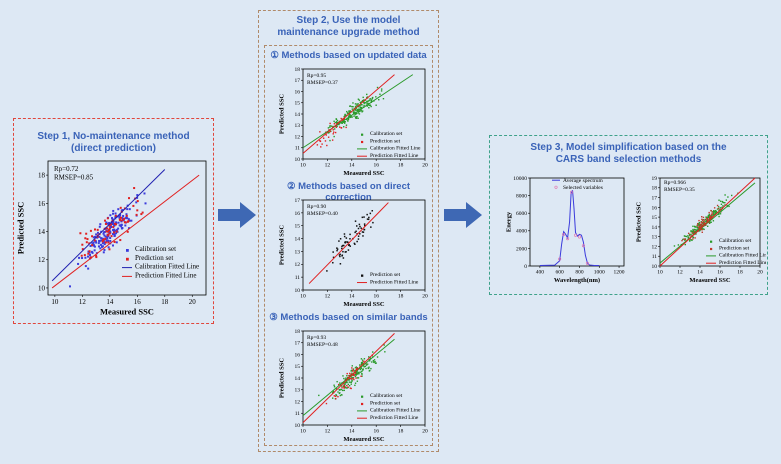  Describe the element at coordinates (42, 176) in the screenshot. I see `y-tick-label: 18` at that location.